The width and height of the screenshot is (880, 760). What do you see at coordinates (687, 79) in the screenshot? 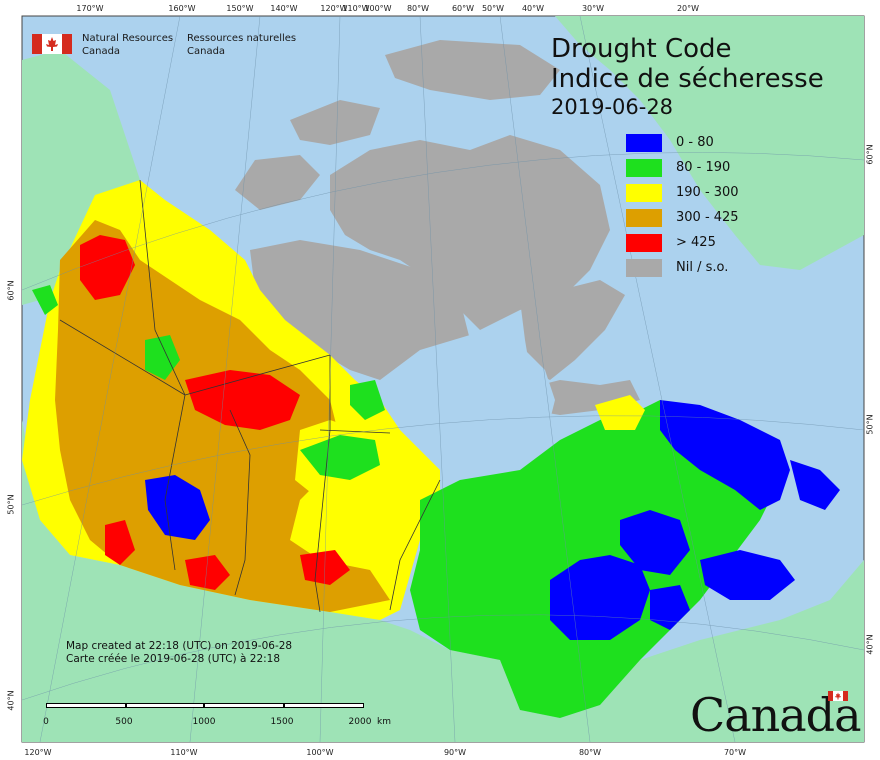
I see `title-fr: Indice de sécheresse` at bounding box center [687, 79].